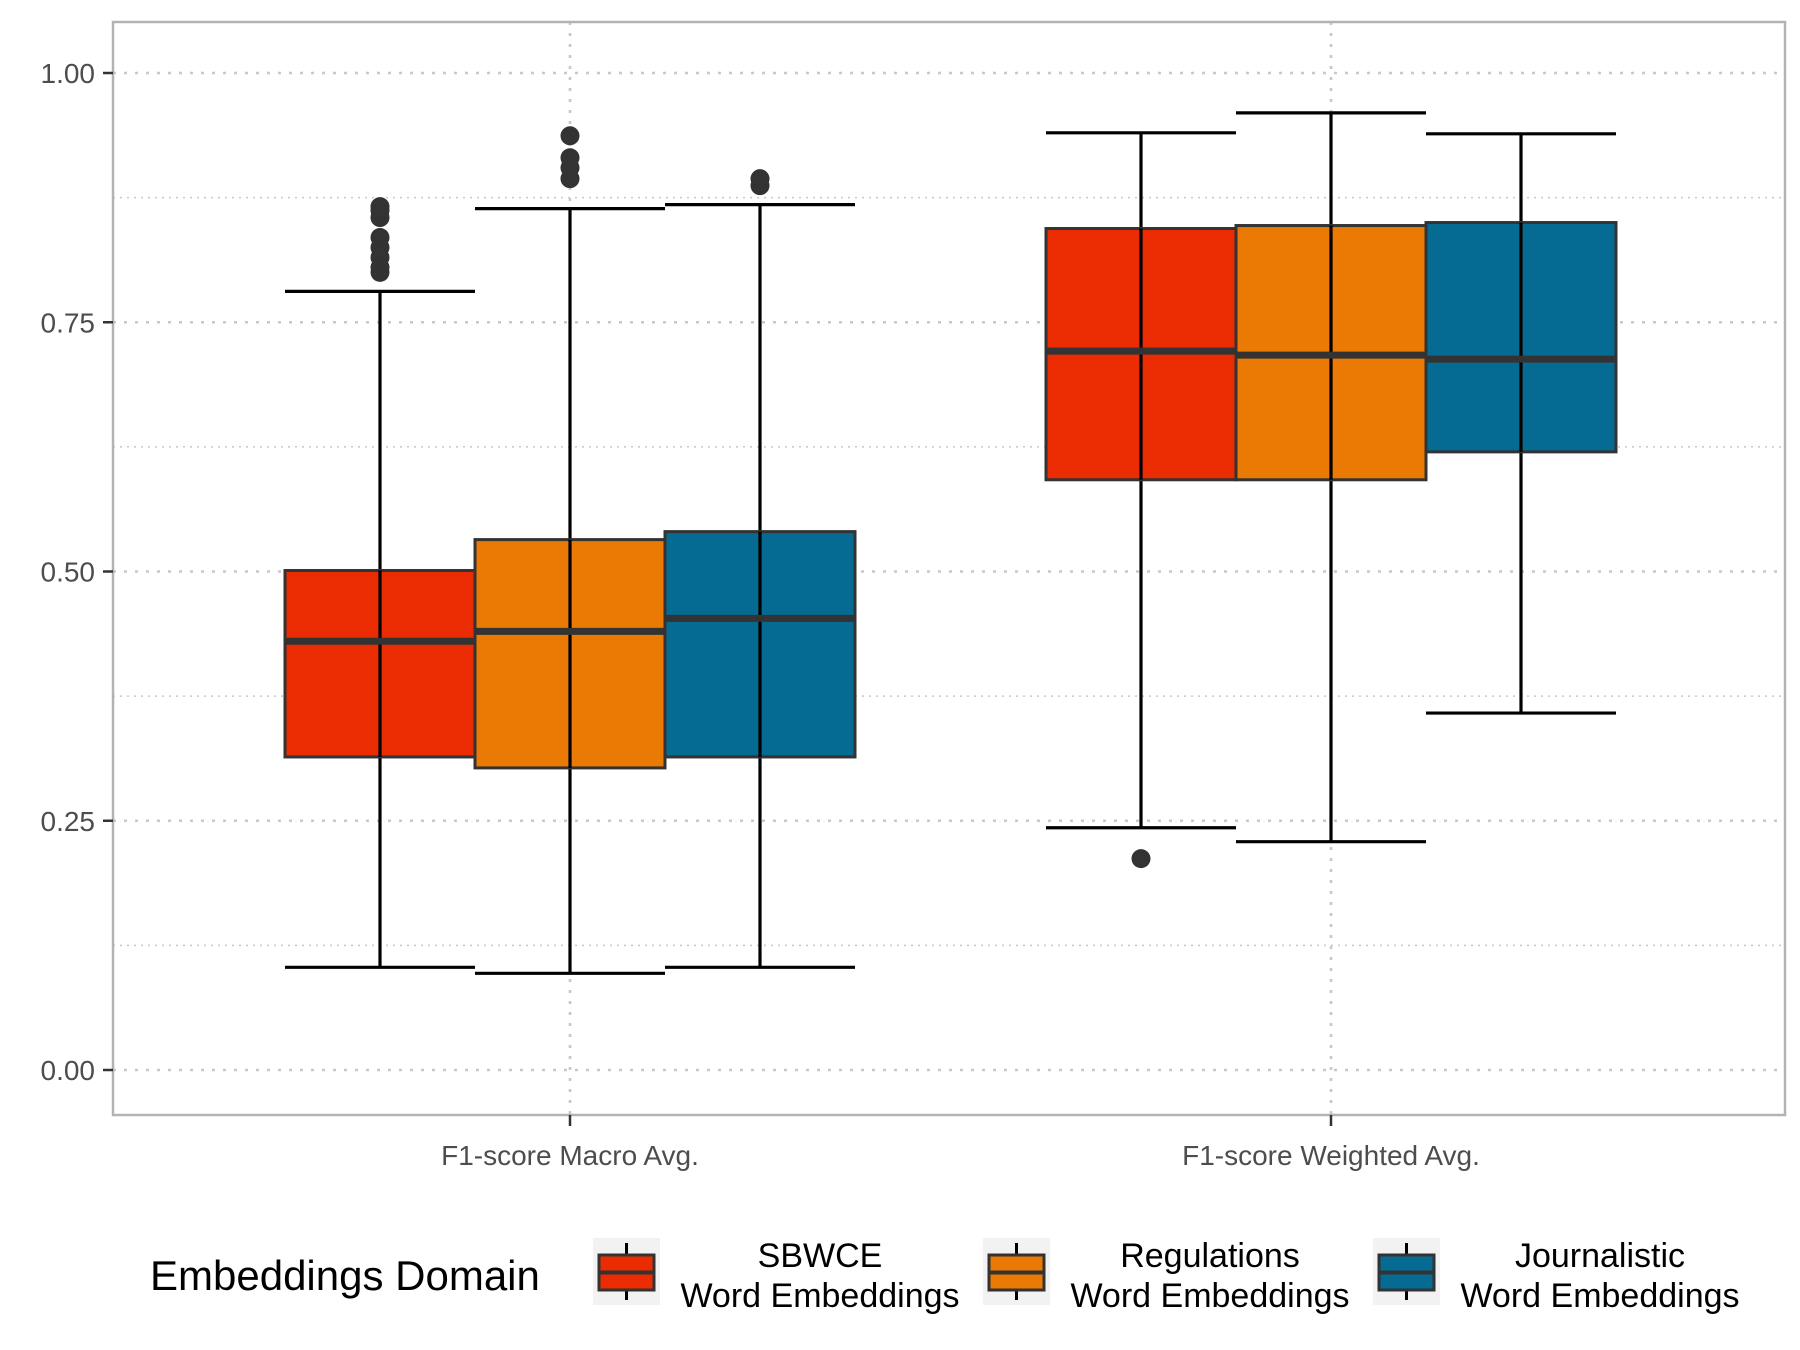 This screenshot has height=1350, width=1800. What do you see at coordinates (68, 73) in the screenshot?
I see `y-tick-label: 1.00` at bounding box center [68, 73].